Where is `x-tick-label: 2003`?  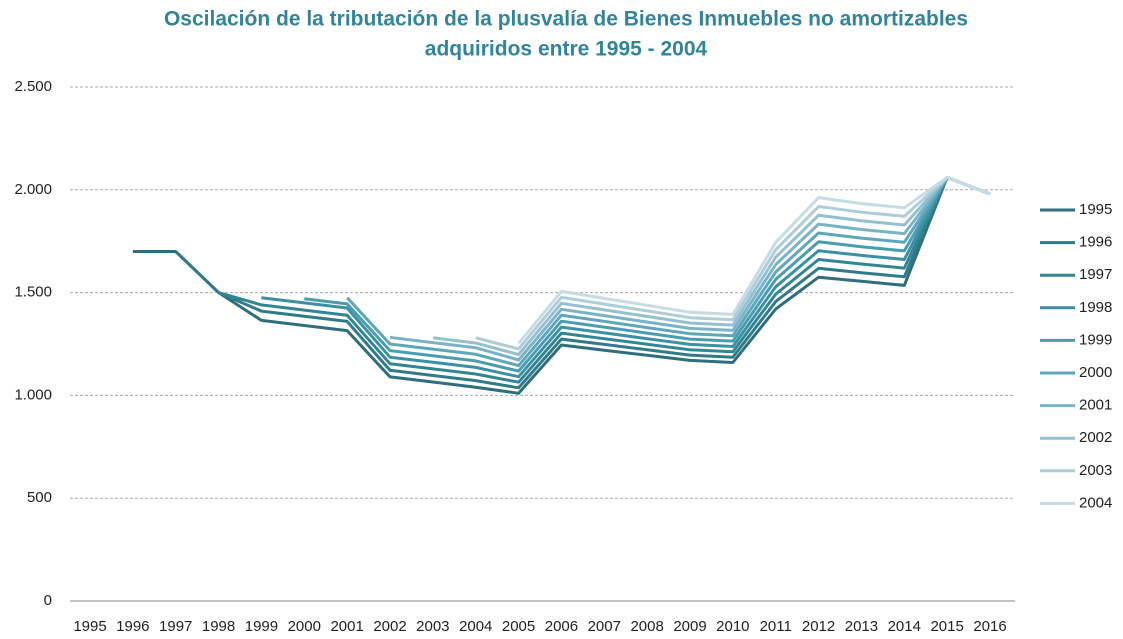 x-tick-label: 2003 is located at coordinates (432, 626).